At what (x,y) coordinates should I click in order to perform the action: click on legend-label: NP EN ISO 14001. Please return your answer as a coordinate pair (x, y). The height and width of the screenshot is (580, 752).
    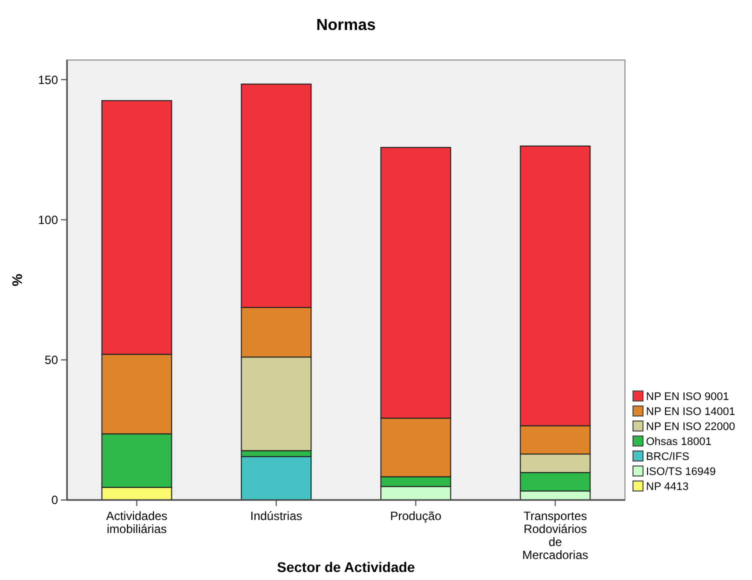
    Looking at the image, I should click on (691, 412).